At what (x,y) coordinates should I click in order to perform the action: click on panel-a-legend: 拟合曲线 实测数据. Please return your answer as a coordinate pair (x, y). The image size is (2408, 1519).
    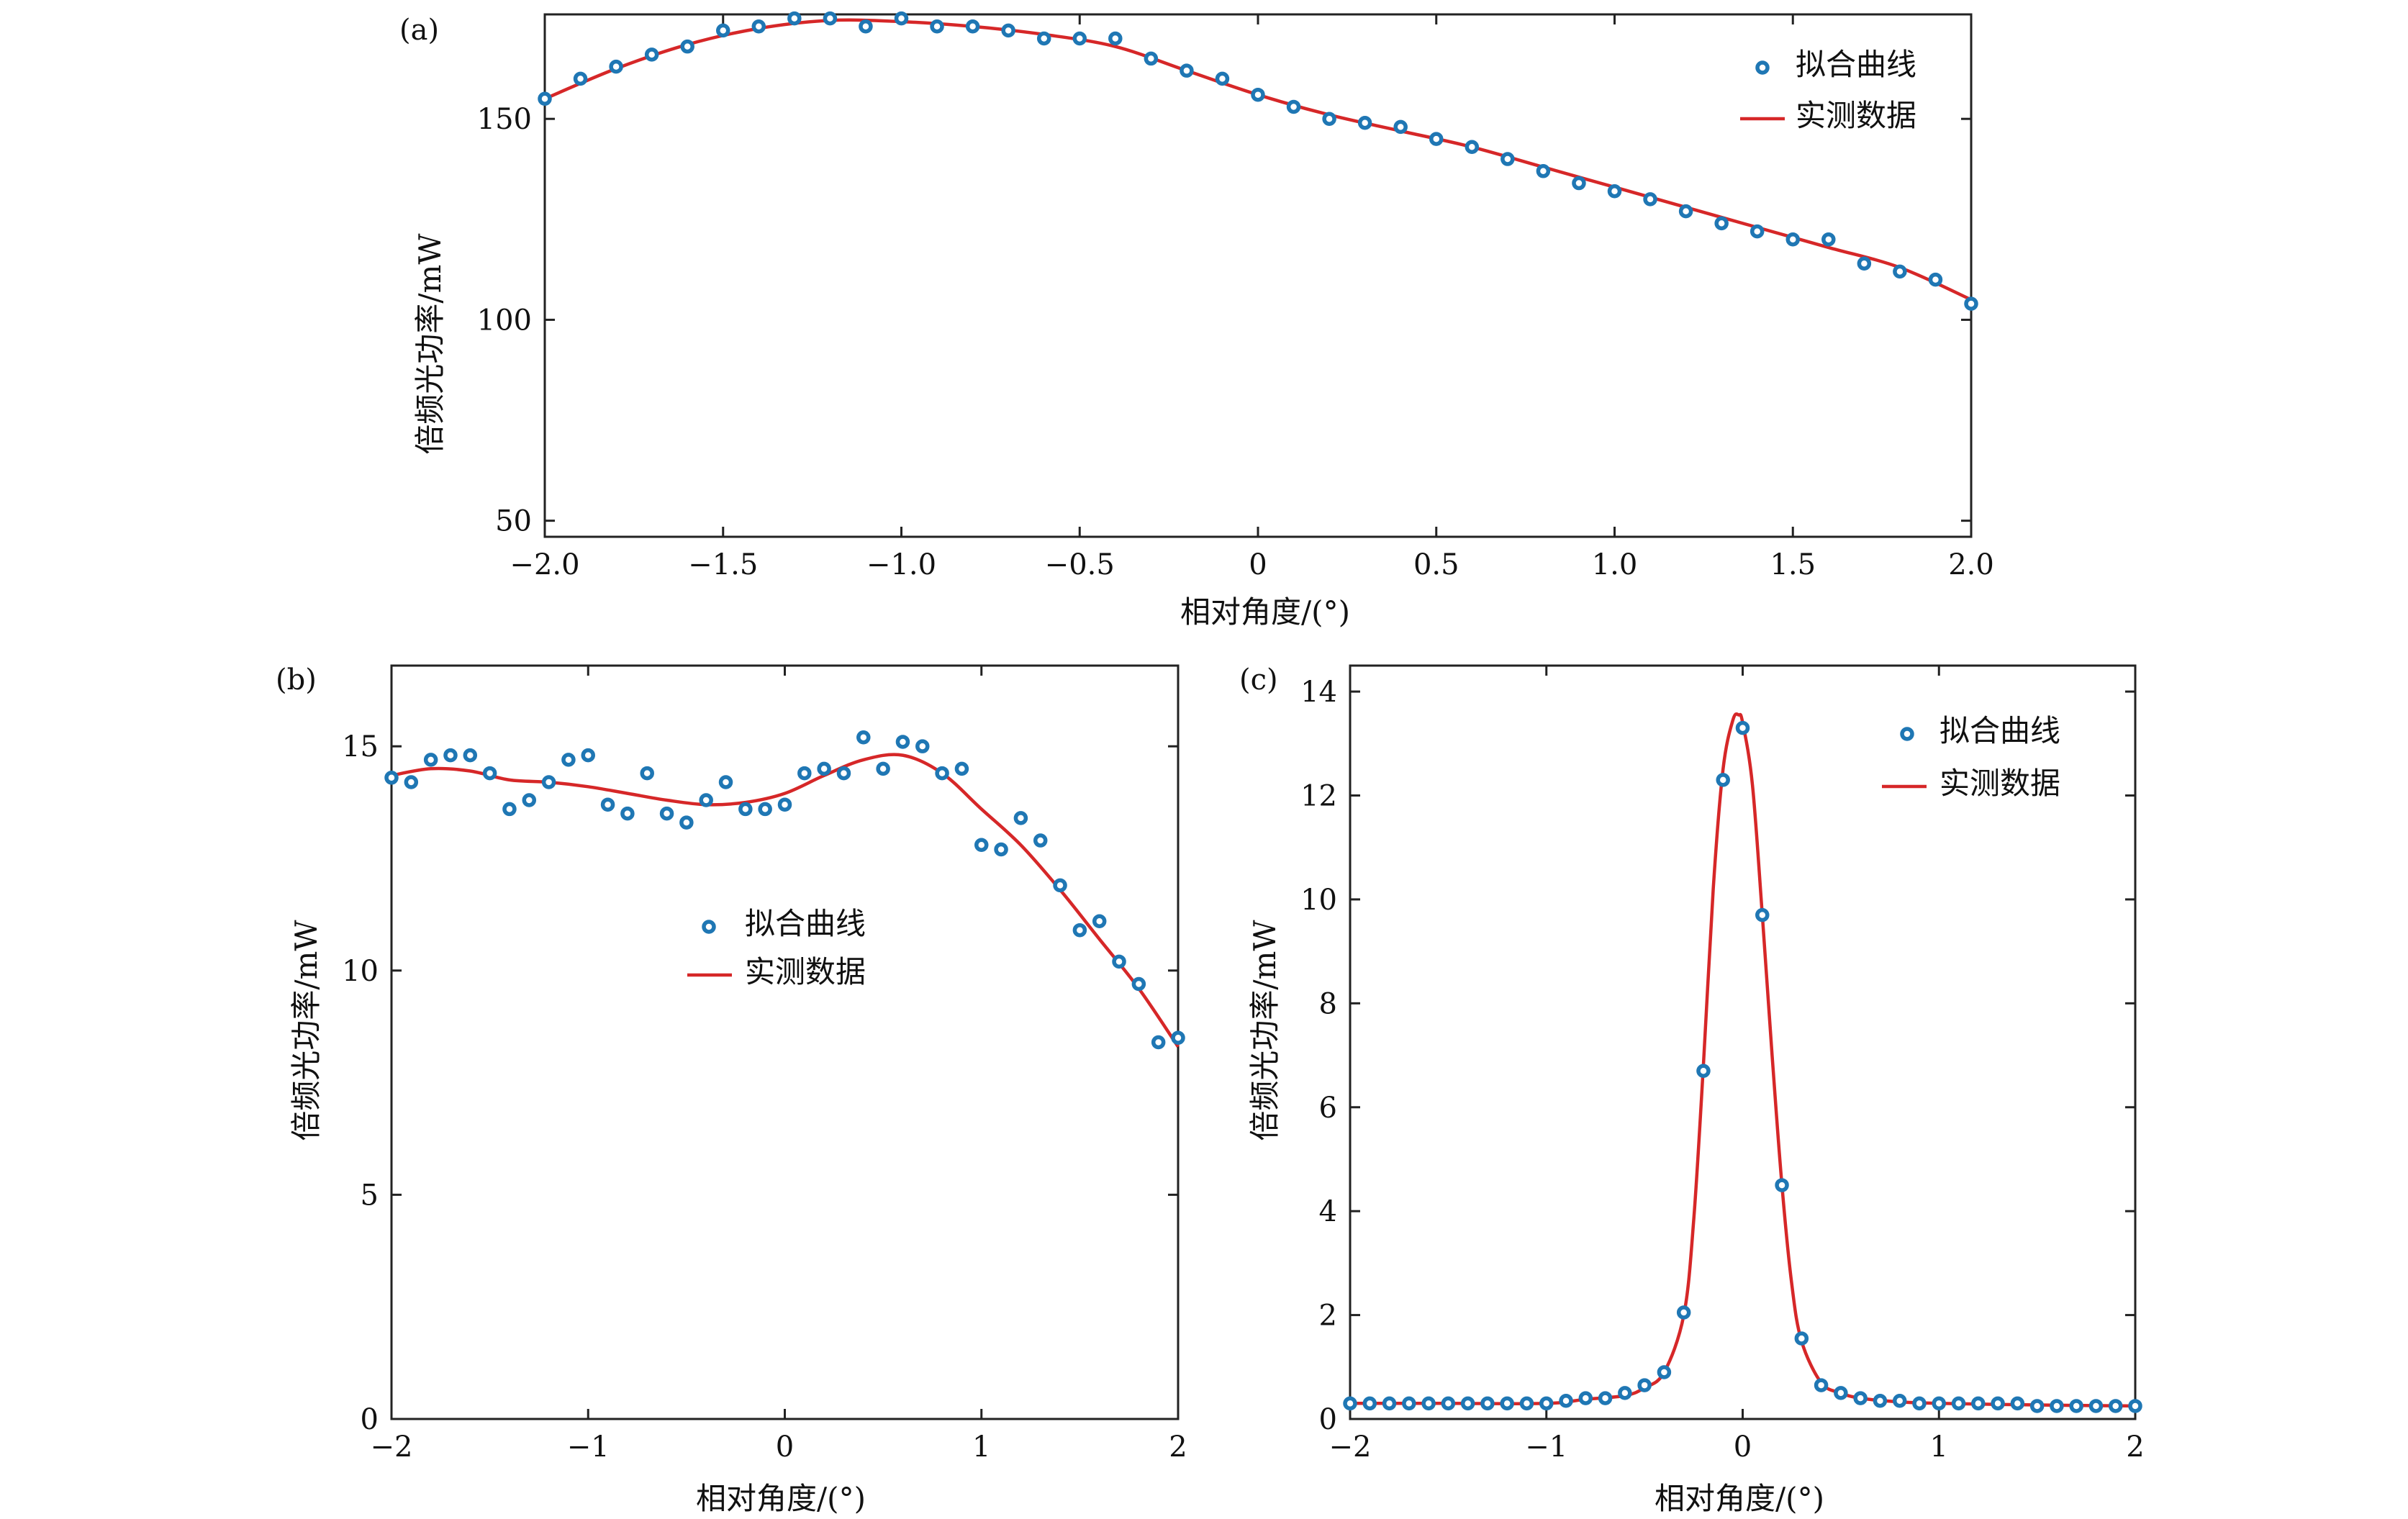
    Looking at the image, I should click on (1828, 90).